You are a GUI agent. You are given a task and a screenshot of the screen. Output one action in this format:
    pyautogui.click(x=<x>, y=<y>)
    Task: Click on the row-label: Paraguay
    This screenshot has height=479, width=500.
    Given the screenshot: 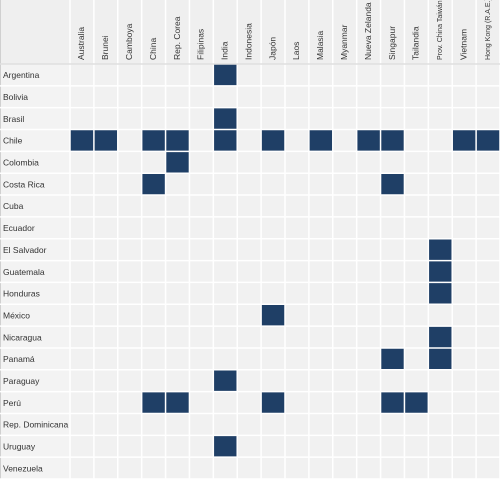 What is the action you would take?
    pyautogui.click(x=21, y=381)
    